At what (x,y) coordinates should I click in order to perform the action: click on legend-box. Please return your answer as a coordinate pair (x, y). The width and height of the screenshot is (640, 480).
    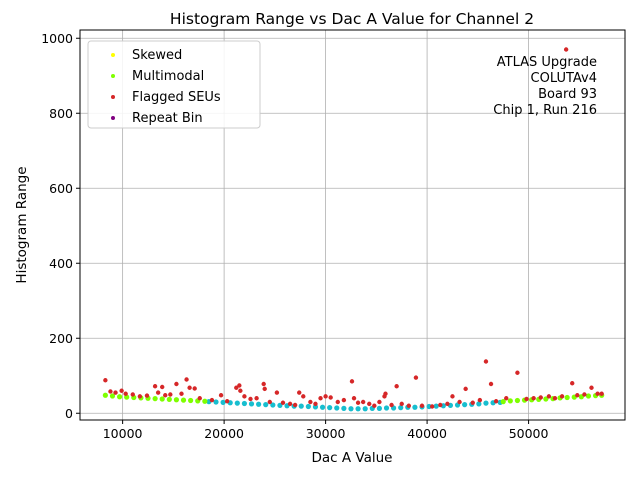
    Looking at the image, I should click on (174, 84).